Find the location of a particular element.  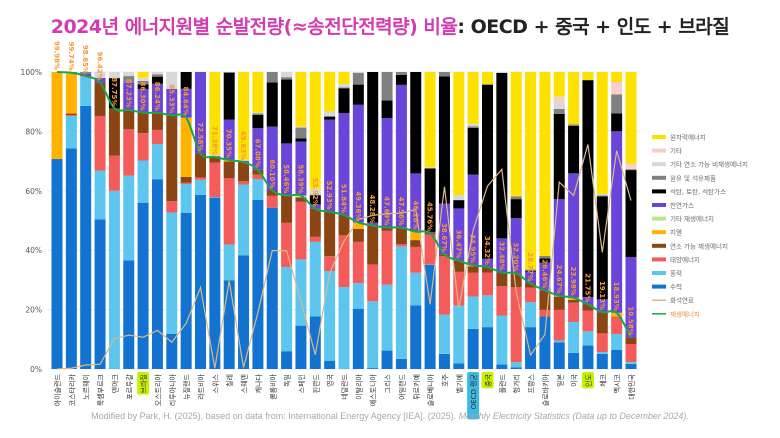

x-tick-label: 오스트리아 is located at coordinates (157, 389).